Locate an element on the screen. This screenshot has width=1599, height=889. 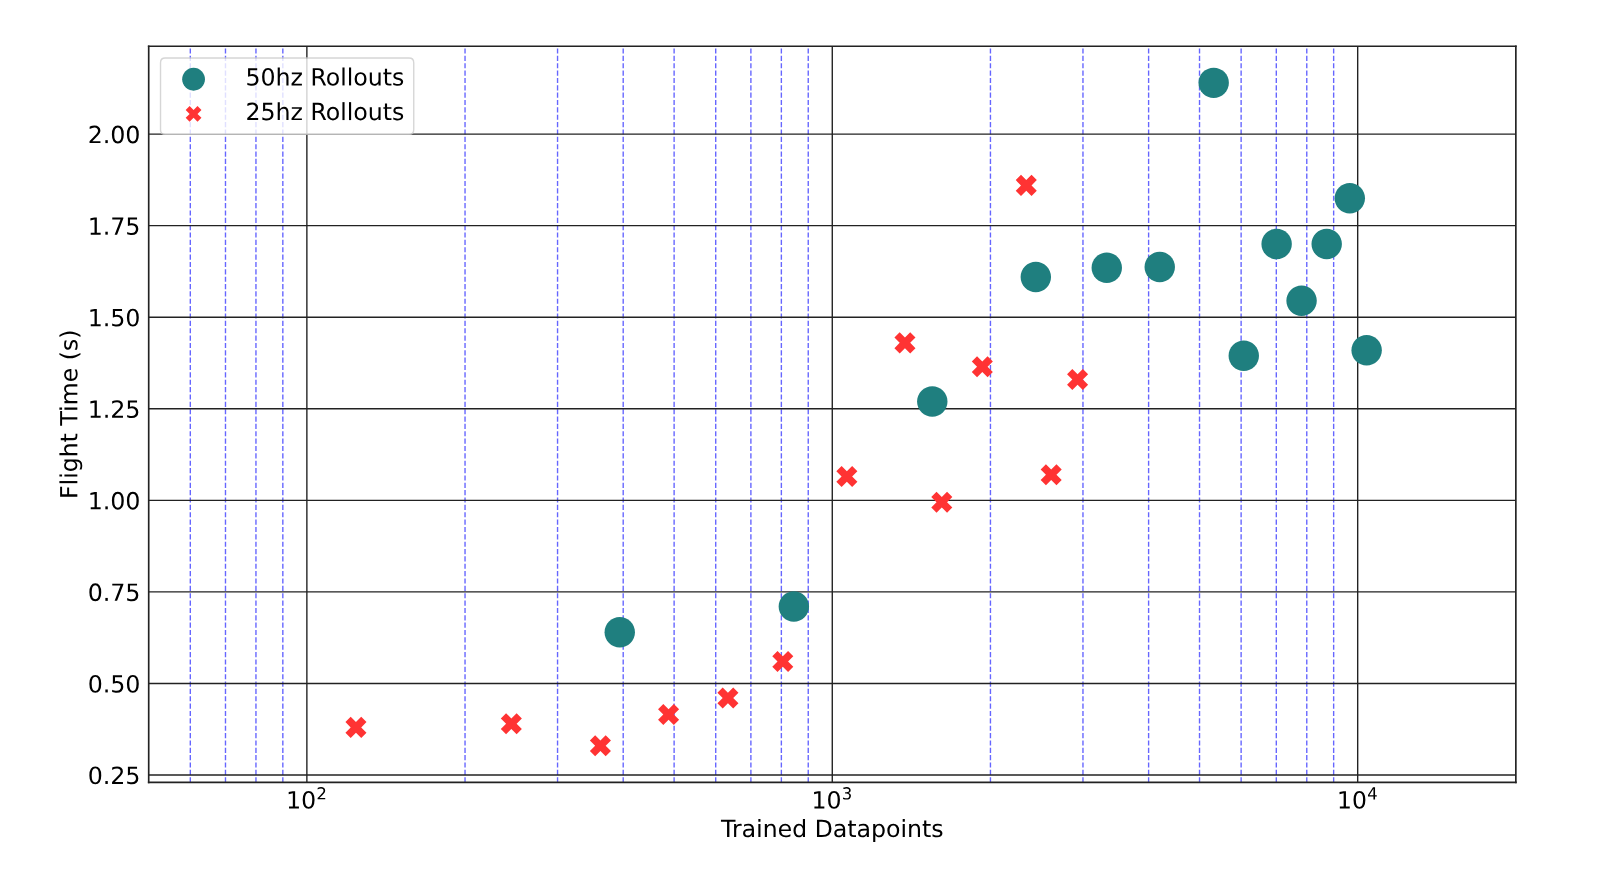
y-tick-label: 2.00 is located at coordinates (114, 134).